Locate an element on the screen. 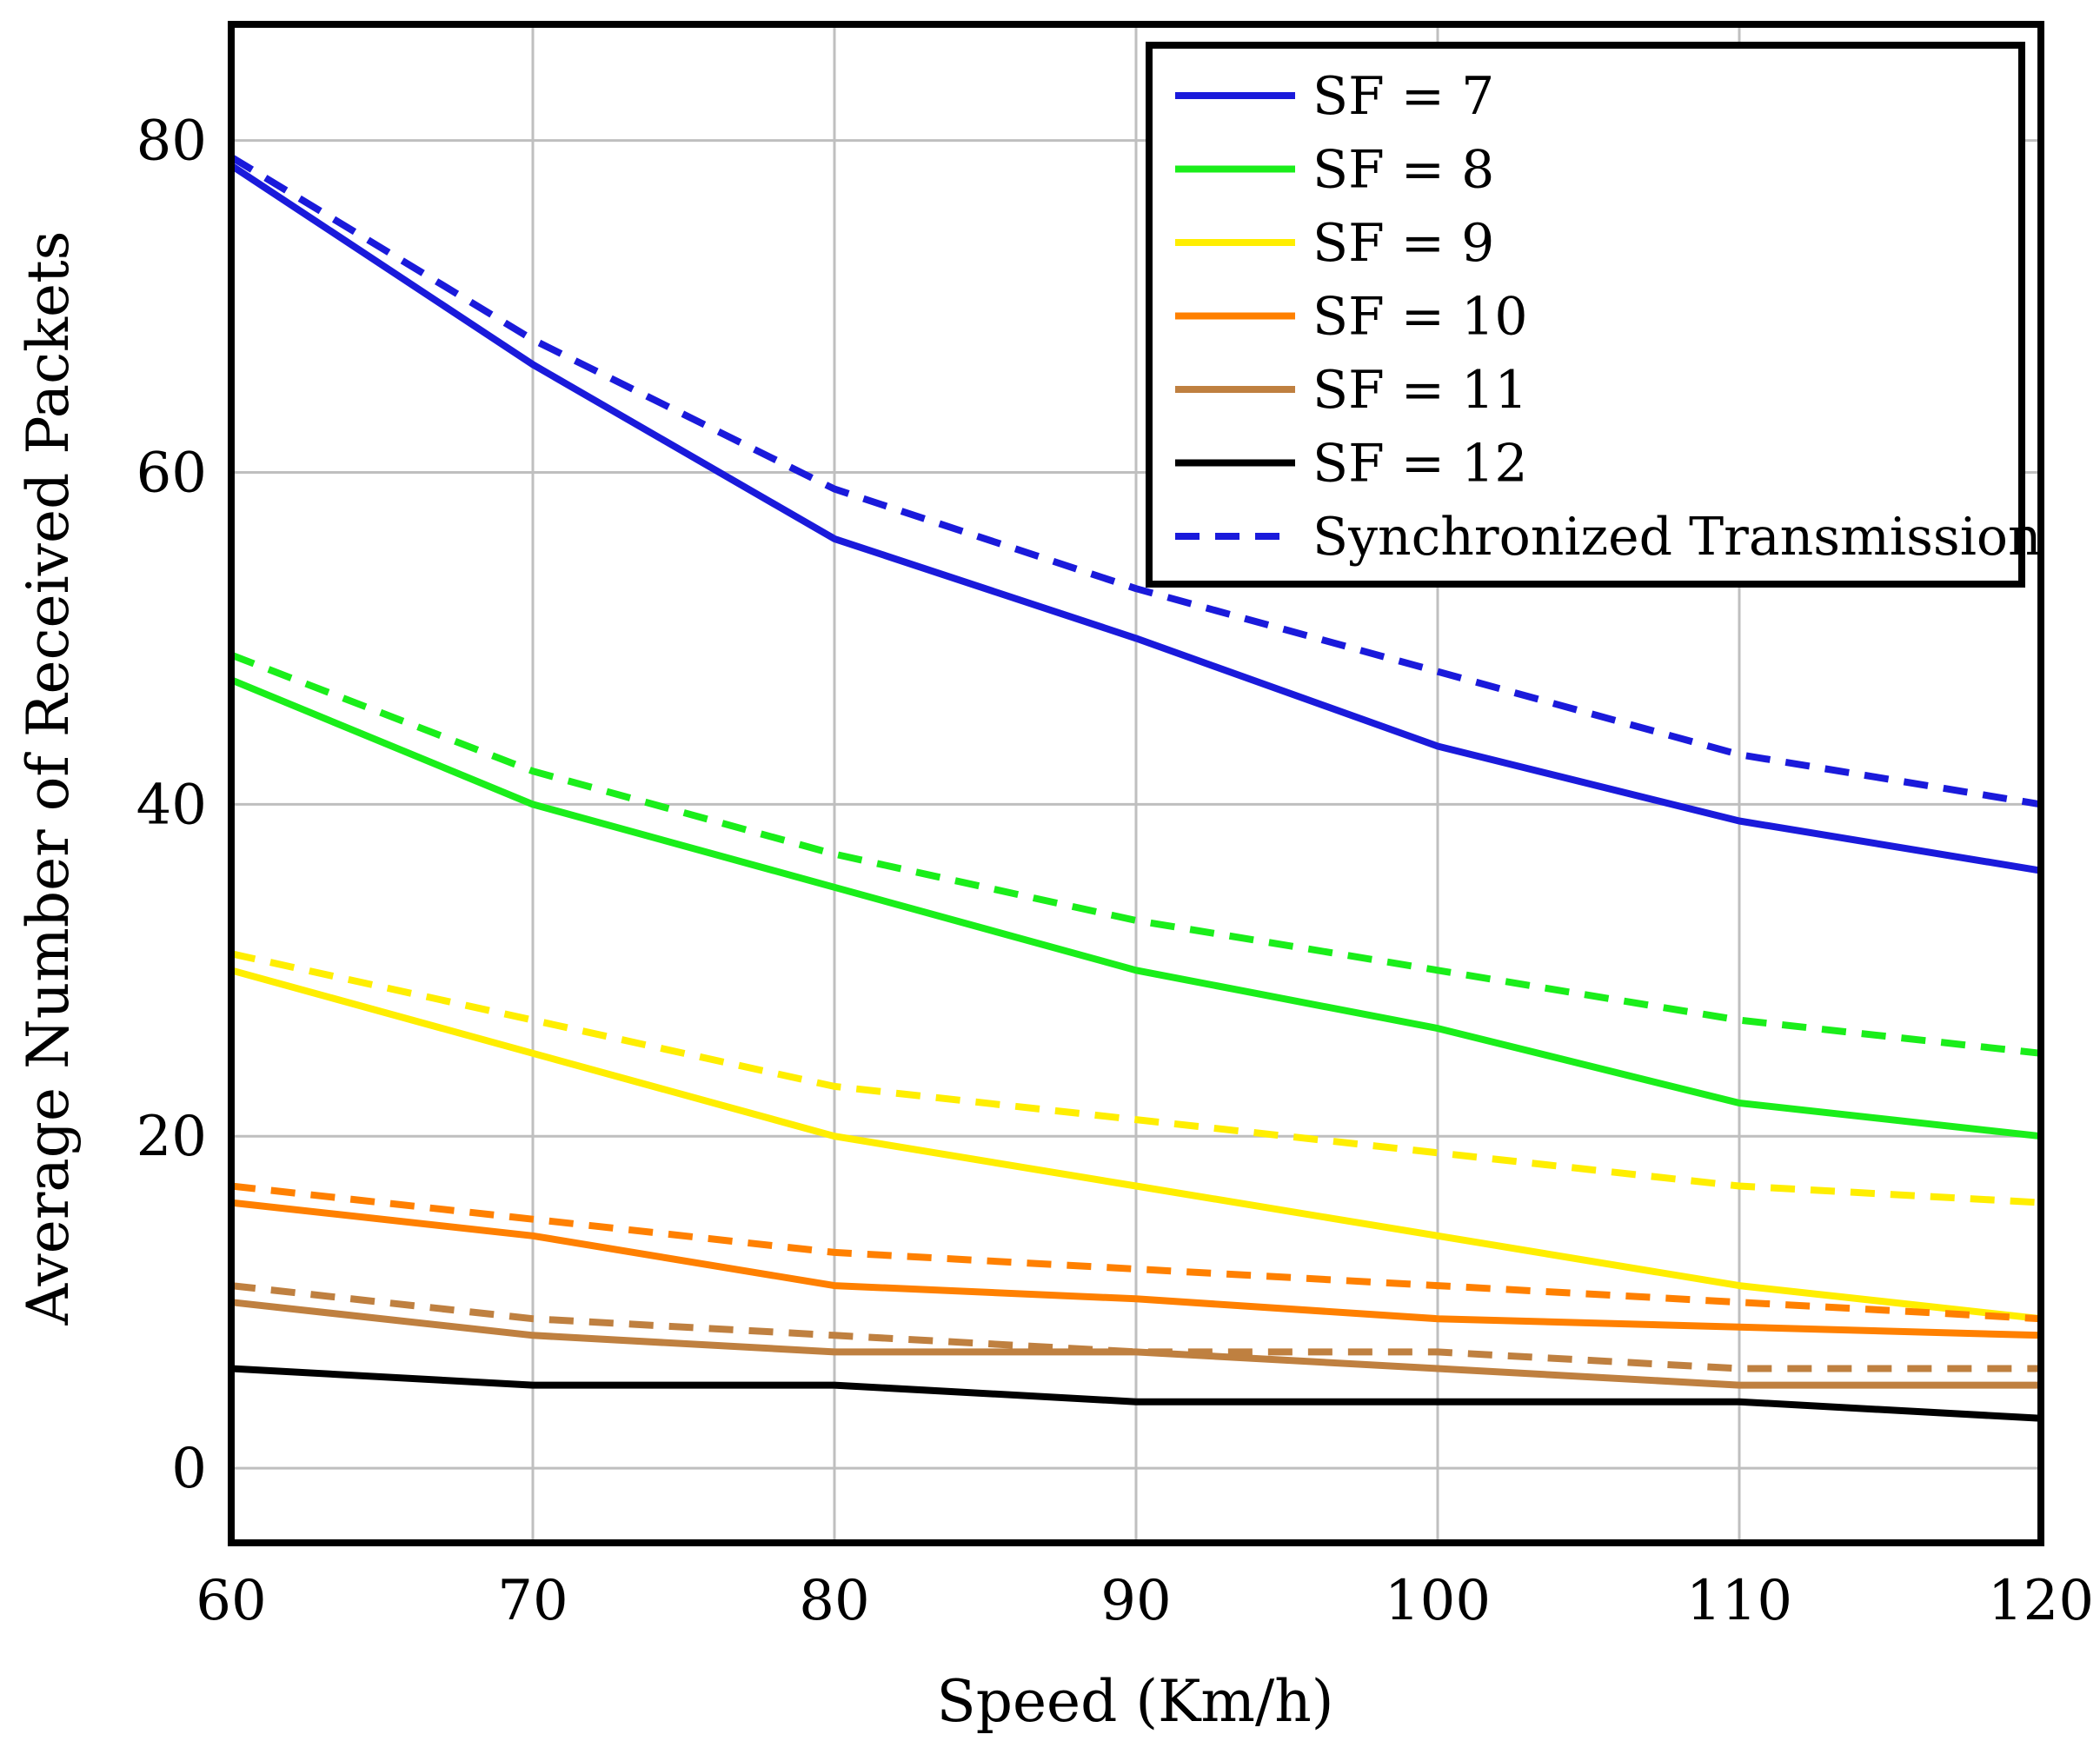  legend-label: SF = 7 is located at coordinates (1403, 97).